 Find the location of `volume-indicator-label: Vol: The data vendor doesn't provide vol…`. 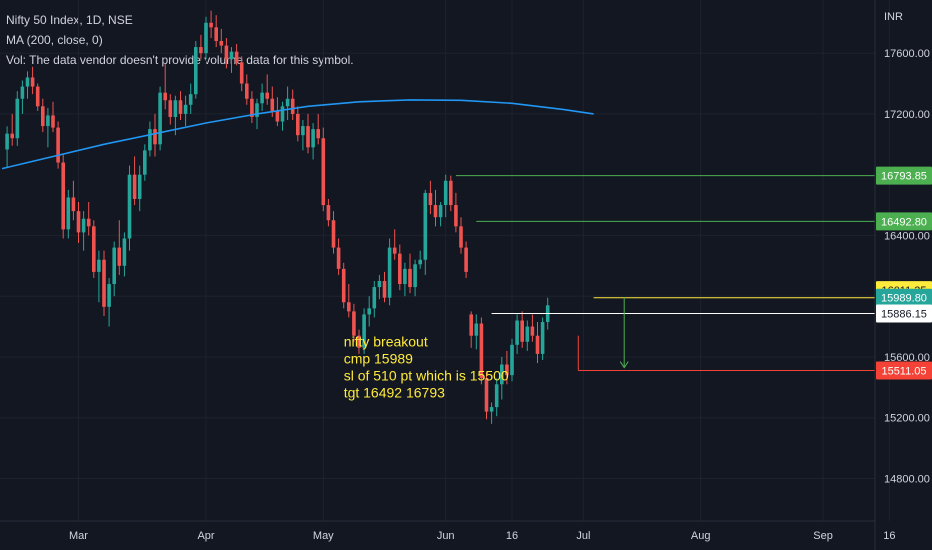

volume-indicator-label: Vol: The data vendor doesn't provide vol… is located at coordinates (180, 60).